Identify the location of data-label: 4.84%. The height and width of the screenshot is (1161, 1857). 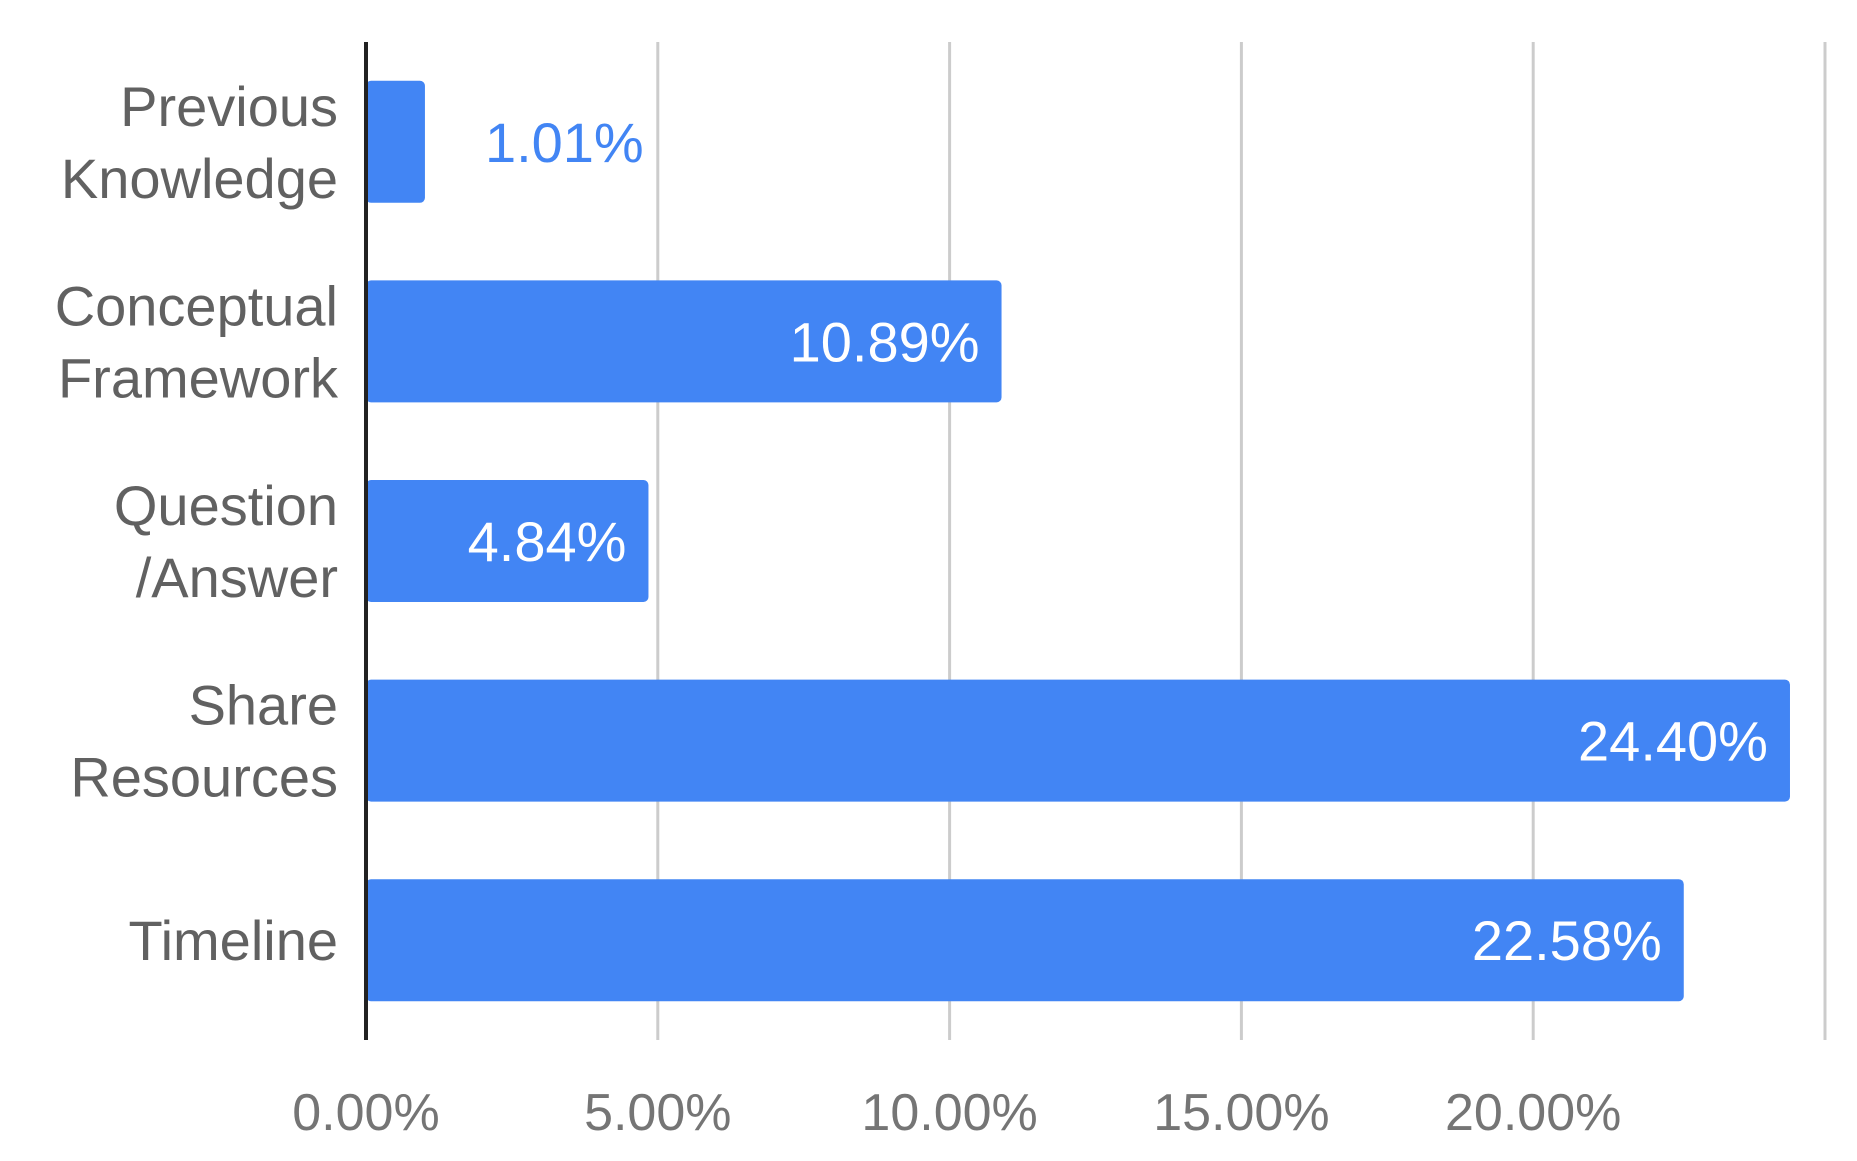
(547, 541).